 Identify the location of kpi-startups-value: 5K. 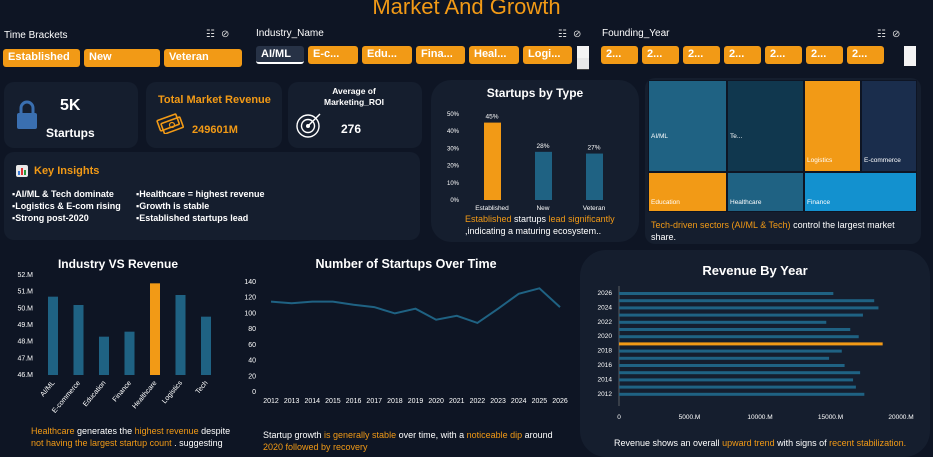
(70, 105).